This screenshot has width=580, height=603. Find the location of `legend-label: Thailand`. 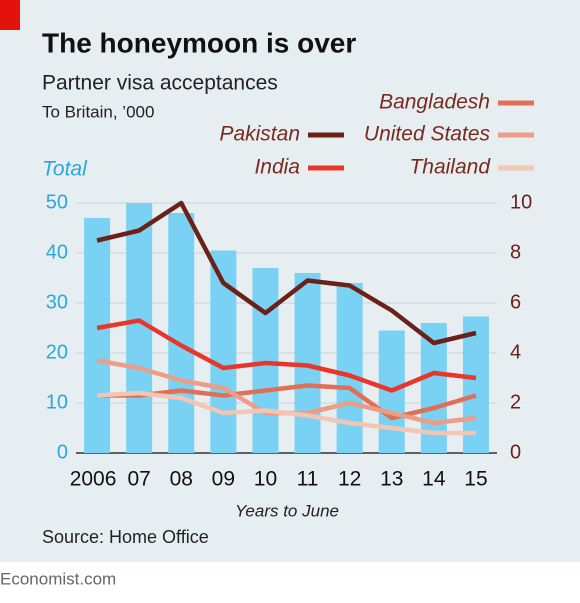

legend-label: Thailand is located at coordinates (450, 167).